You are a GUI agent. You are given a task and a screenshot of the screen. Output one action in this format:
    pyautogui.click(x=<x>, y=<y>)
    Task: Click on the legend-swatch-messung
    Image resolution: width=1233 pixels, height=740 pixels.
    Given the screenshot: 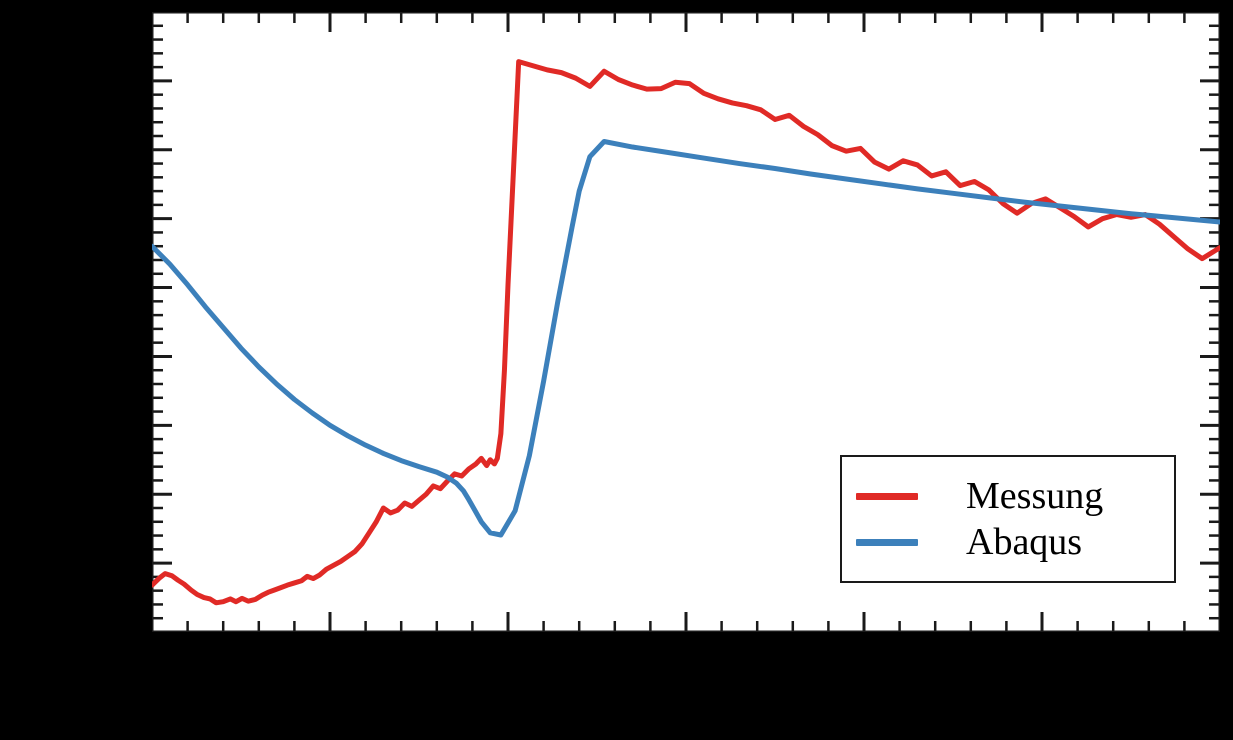 What is the action you would take?
    pyautogui.click(x=887, y=496)
    